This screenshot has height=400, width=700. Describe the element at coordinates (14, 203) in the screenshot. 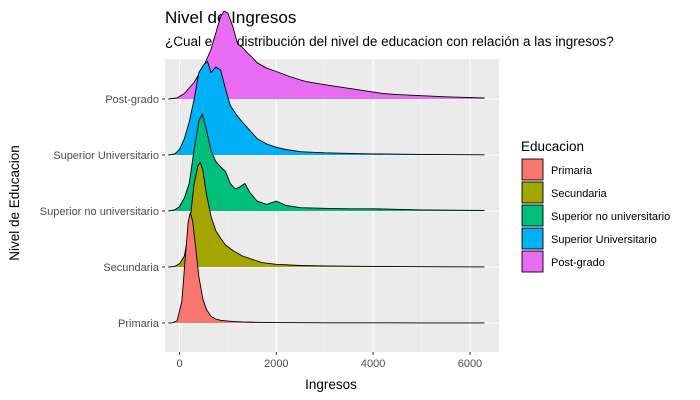

I see `y-axis-title: Nivel de Educacion` at that location.